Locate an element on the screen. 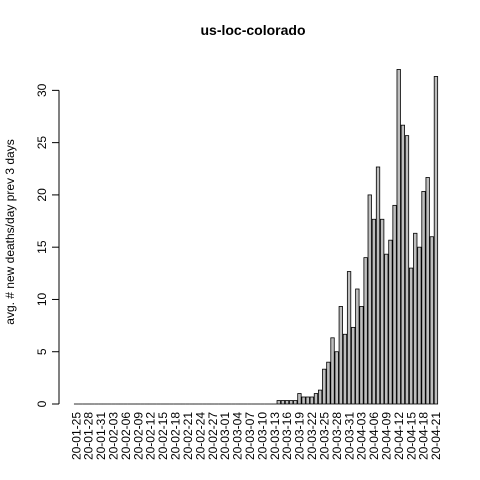 The image size is (480, 480). x-tick-label: 20-03-19 is located at coordinates (300, 436).